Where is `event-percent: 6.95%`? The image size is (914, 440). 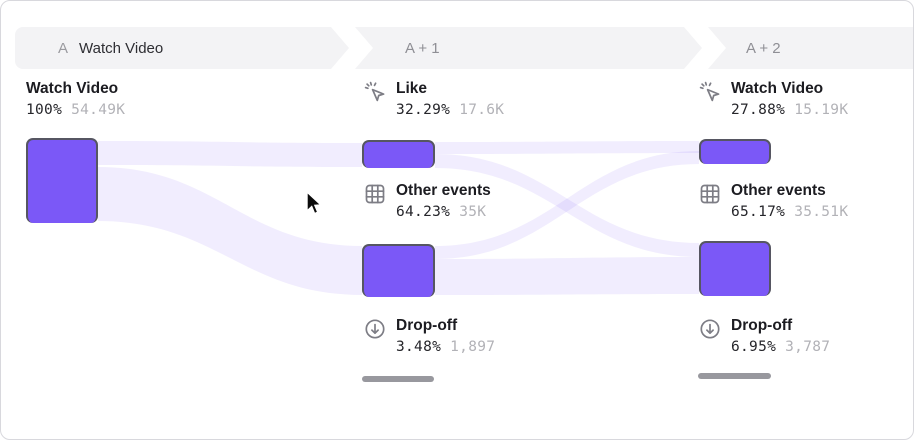
event-percent: 6.95% is located at coordinates (754, 347).